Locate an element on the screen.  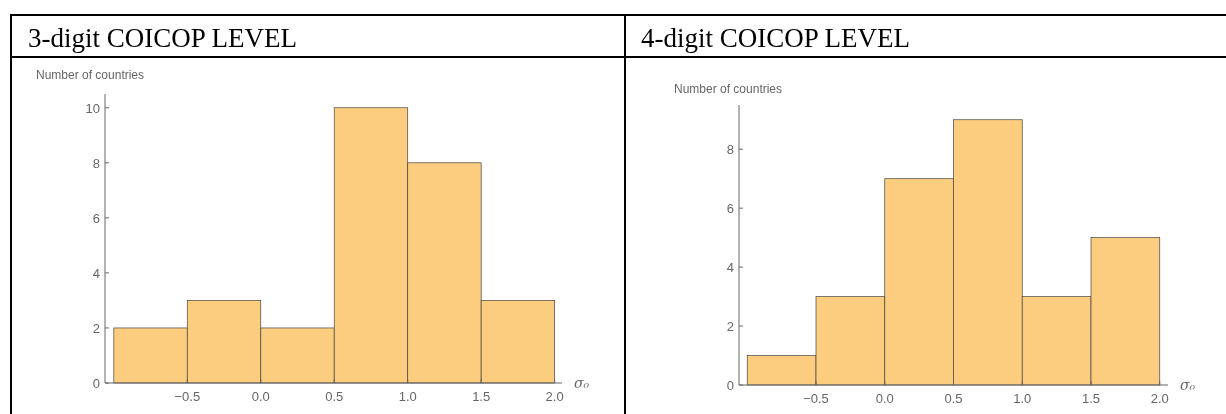
y-tick-label: 10 is located at coordinates (92, 108).